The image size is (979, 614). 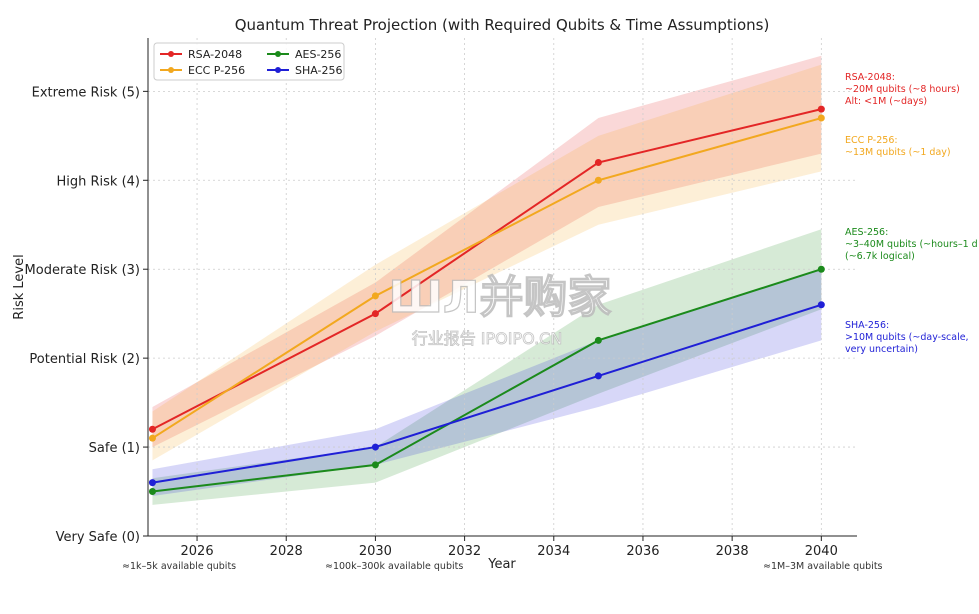 I want to click on x-tick-label: 2040, so click(x=821, y=551).